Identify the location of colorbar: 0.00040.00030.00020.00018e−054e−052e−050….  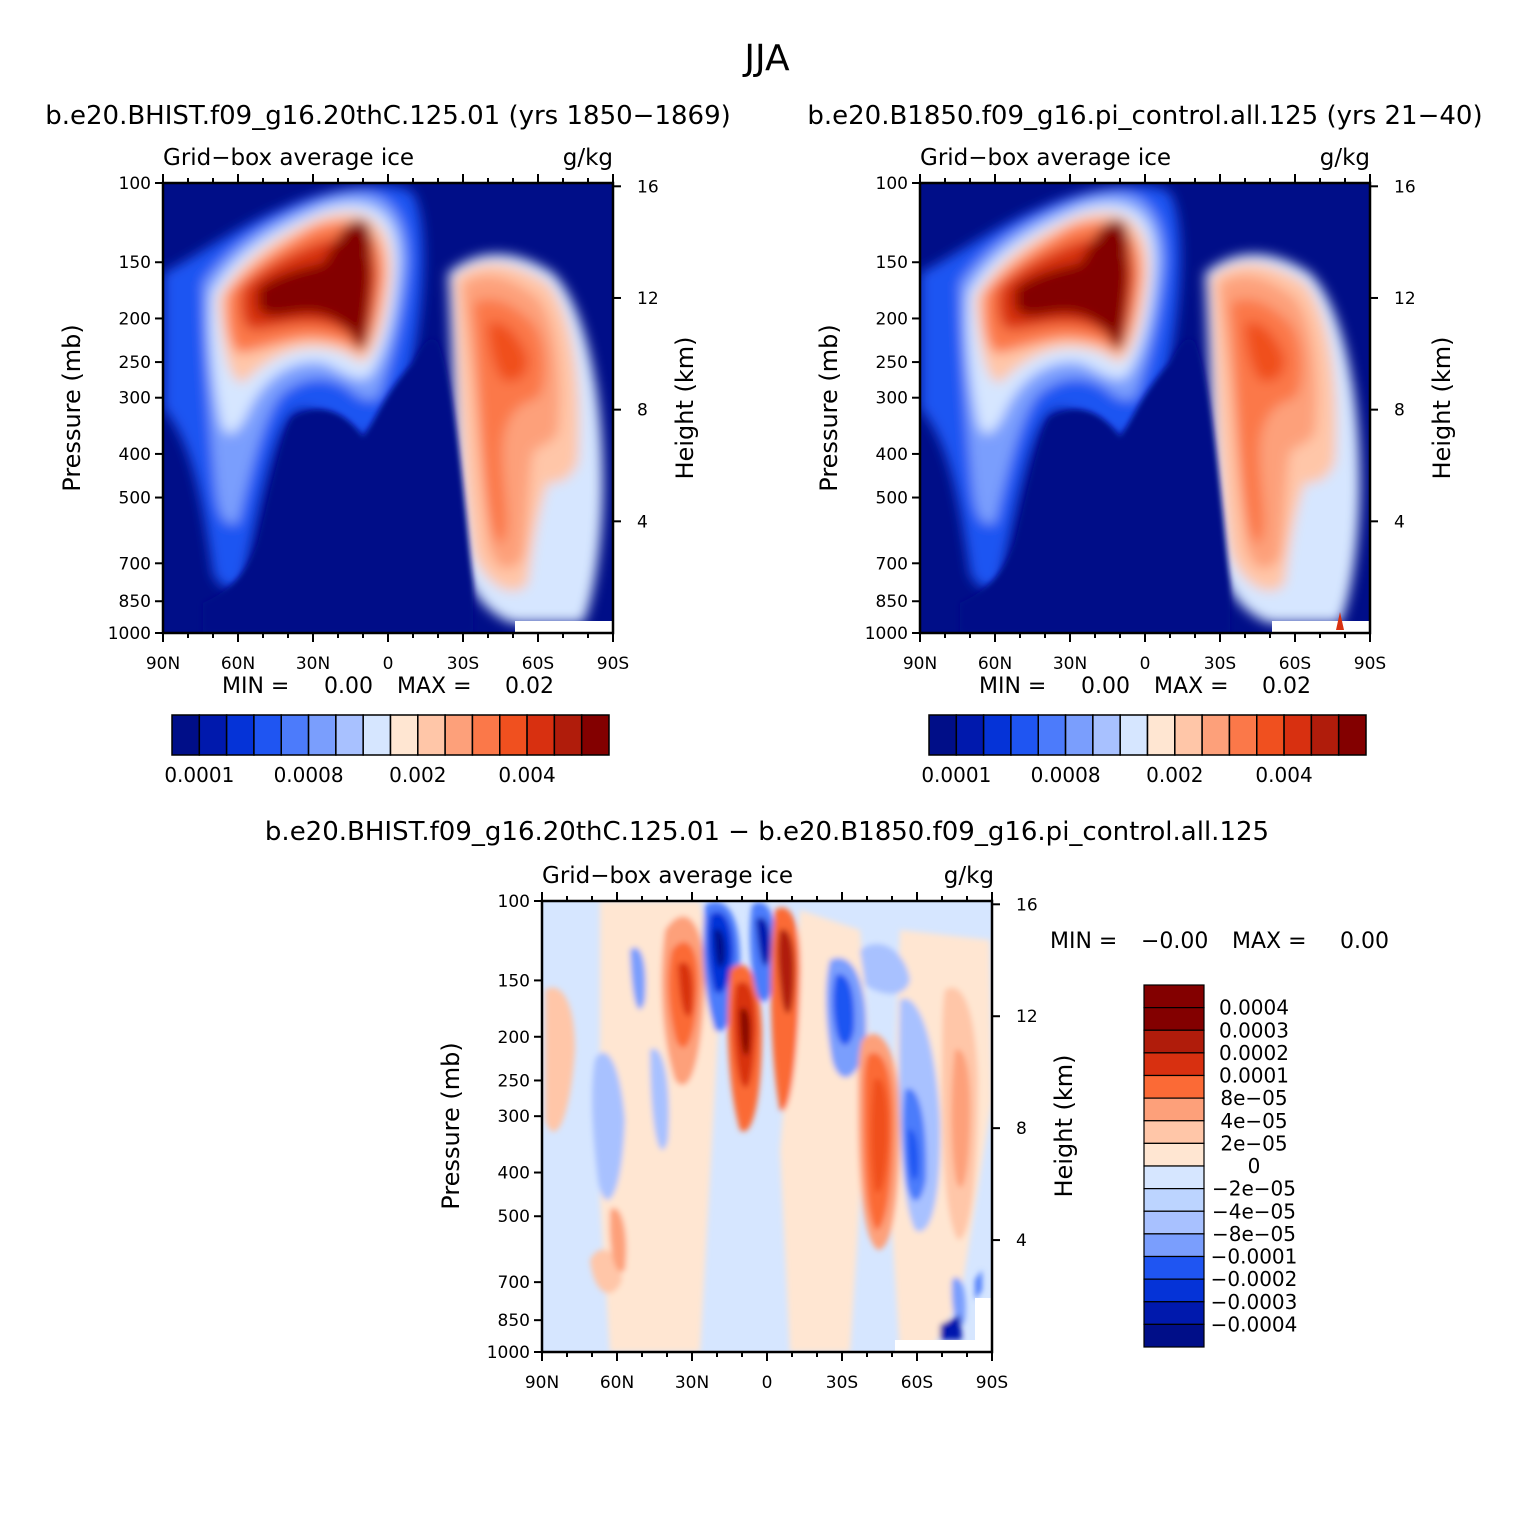
(1220, 1166).